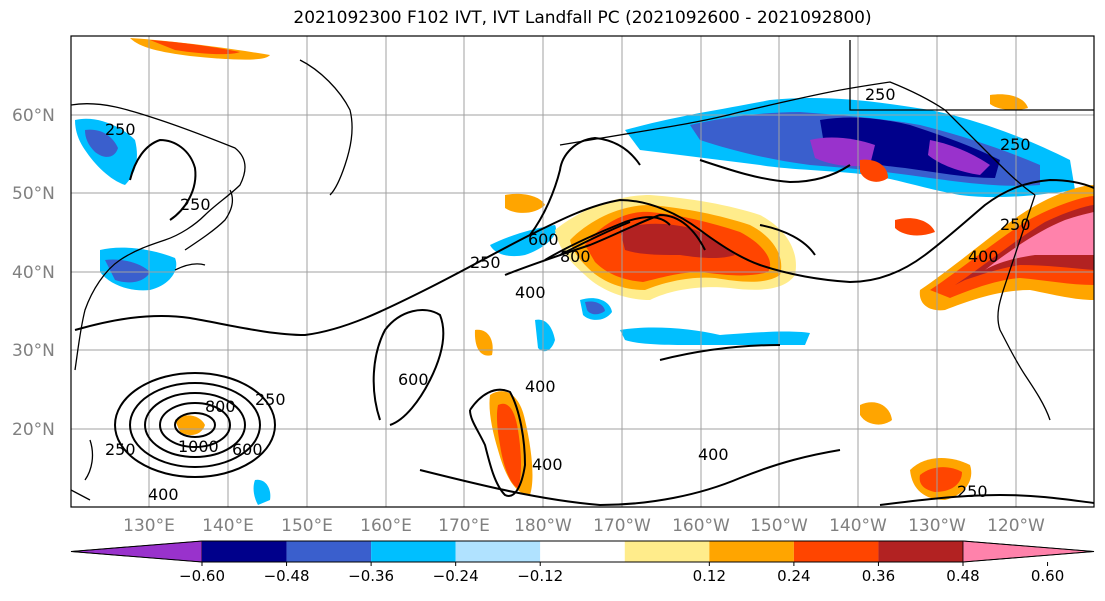  I want to click on colorbar-extend-min, so click(136, 551).